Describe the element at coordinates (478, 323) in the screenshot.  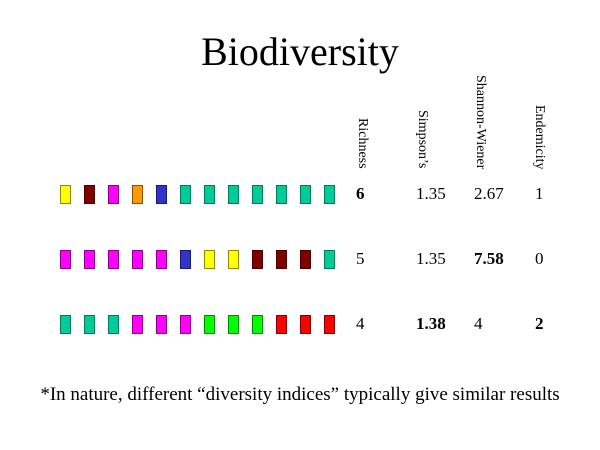
I see `shannon-wiener-value: 4` at that location.